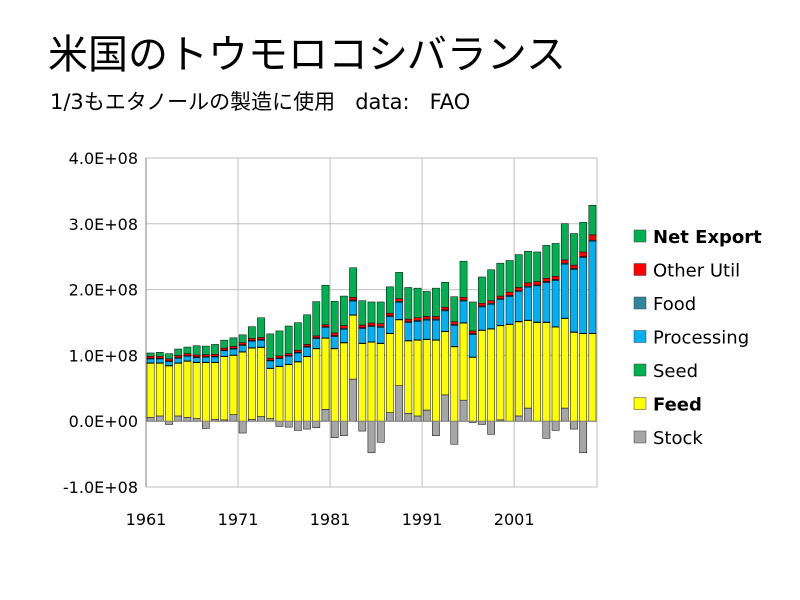 The image size is (800, 600). I want to click on x-tick-label: 1971, so click(238, 519).